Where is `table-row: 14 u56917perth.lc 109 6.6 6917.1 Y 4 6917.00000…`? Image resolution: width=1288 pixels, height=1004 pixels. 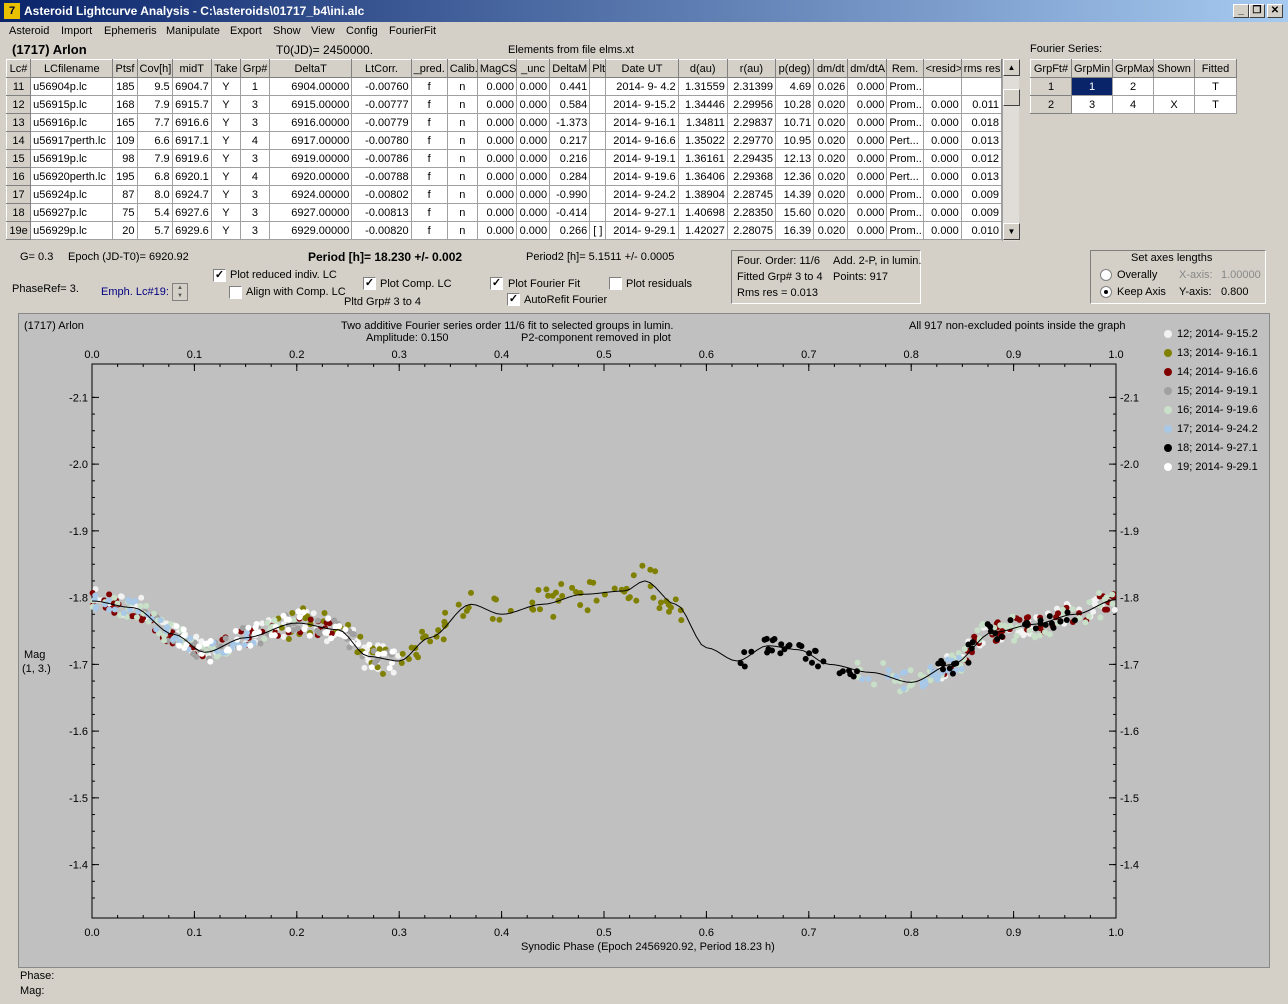
table-row: 14 u56917perth.lc 109 6.6 6917.1 Y 4 6917.00000… is located at coordinates (504, 140).